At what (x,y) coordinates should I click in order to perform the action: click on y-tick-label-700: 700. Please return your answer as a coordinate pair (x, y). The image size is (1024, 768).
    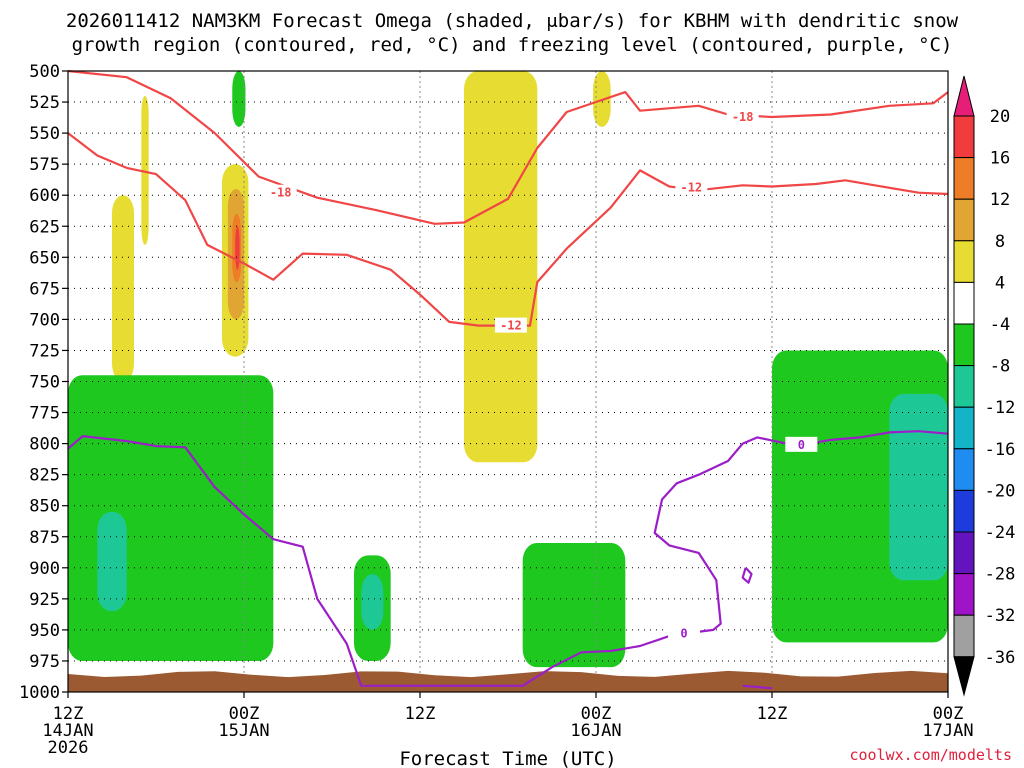
    Looking at the image, I should click on (44, 320).